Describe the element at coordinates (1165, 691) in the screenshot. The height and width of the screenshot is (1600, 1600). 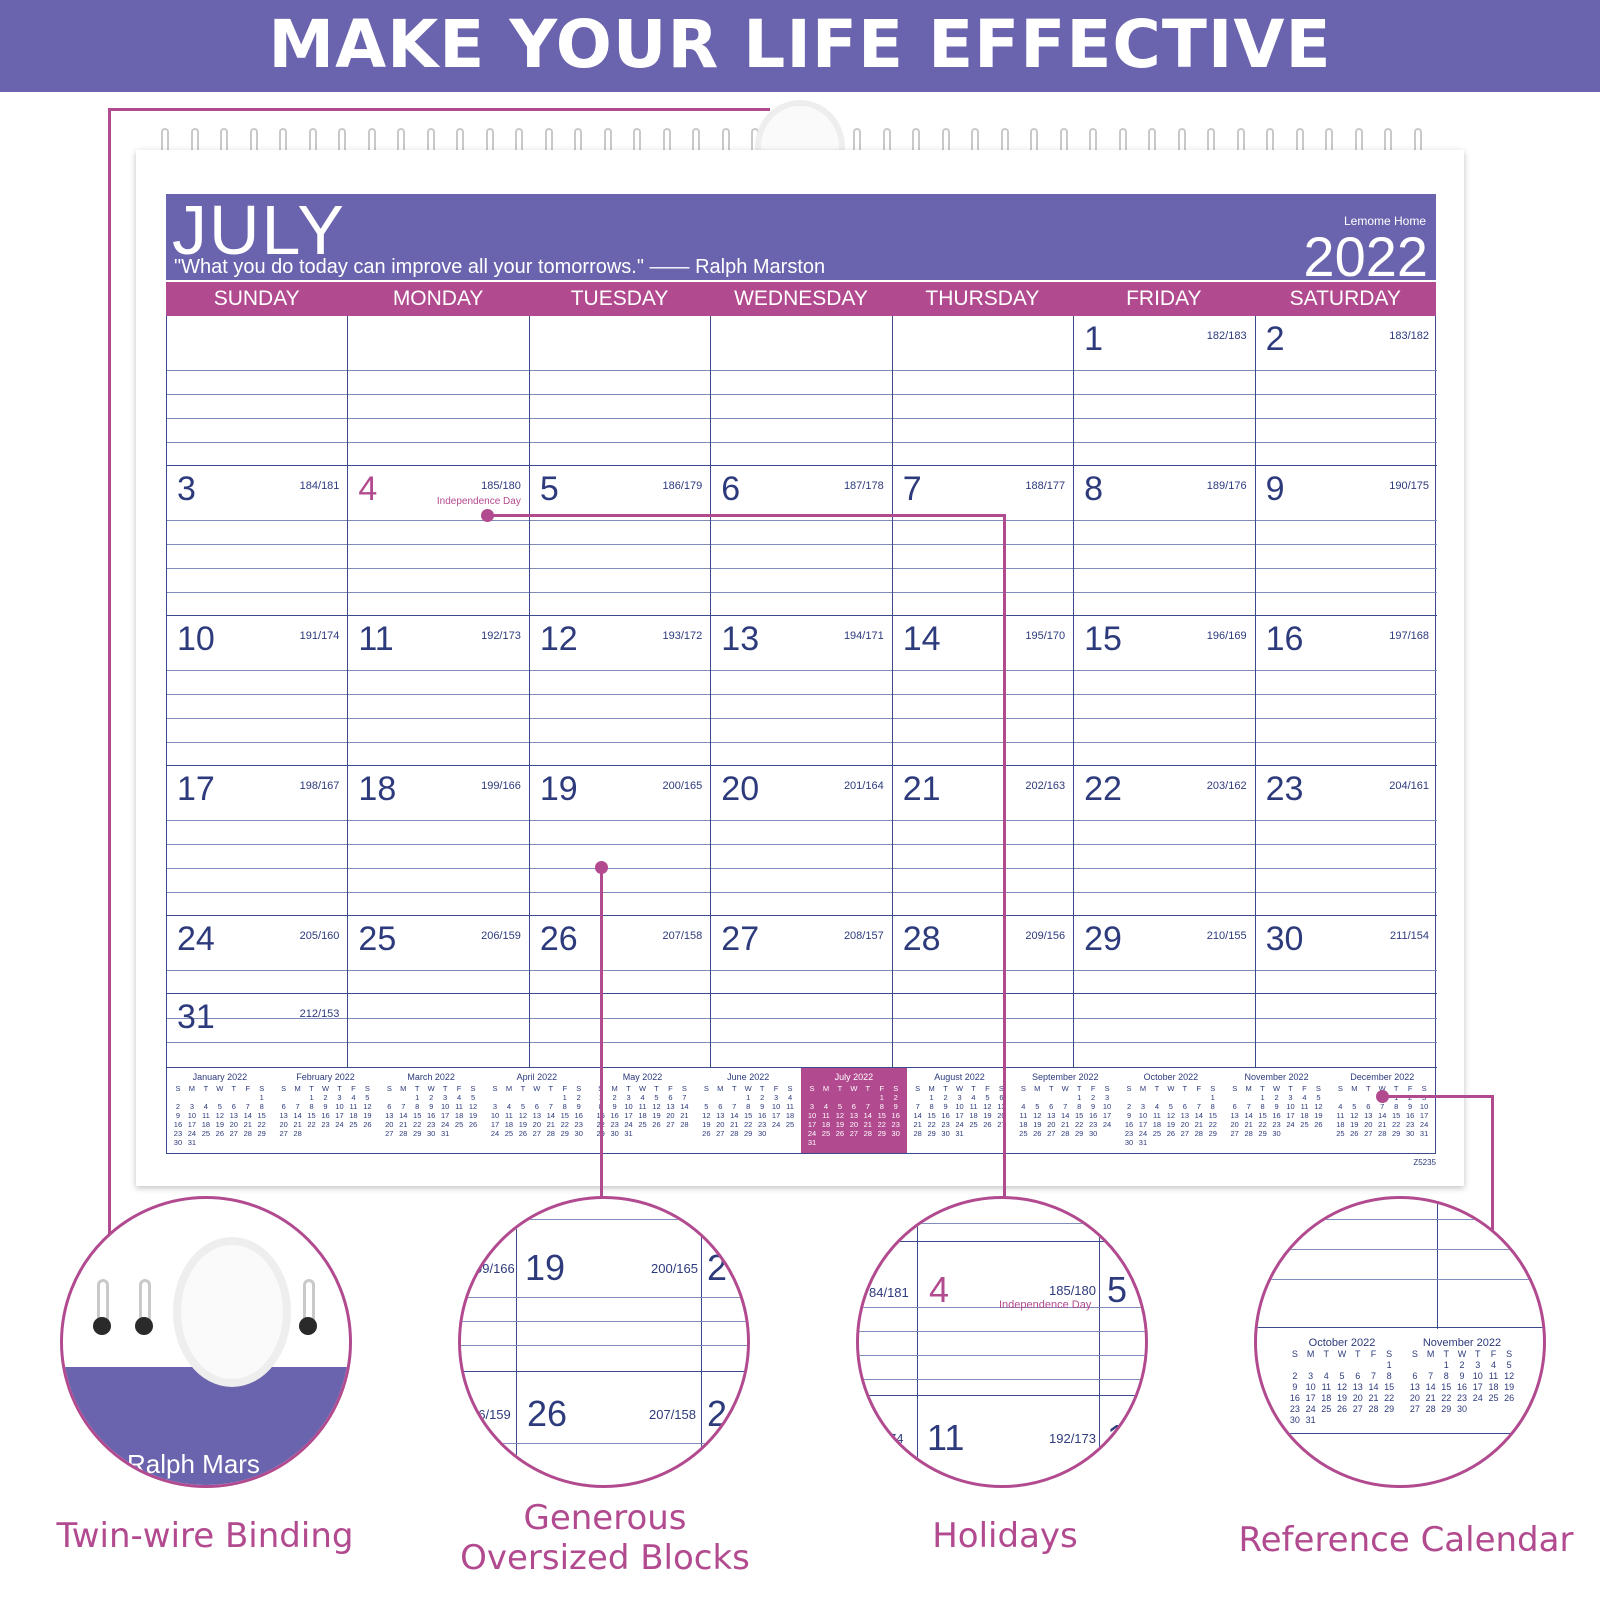
I see `day-cell: 15 196/169` at that location.